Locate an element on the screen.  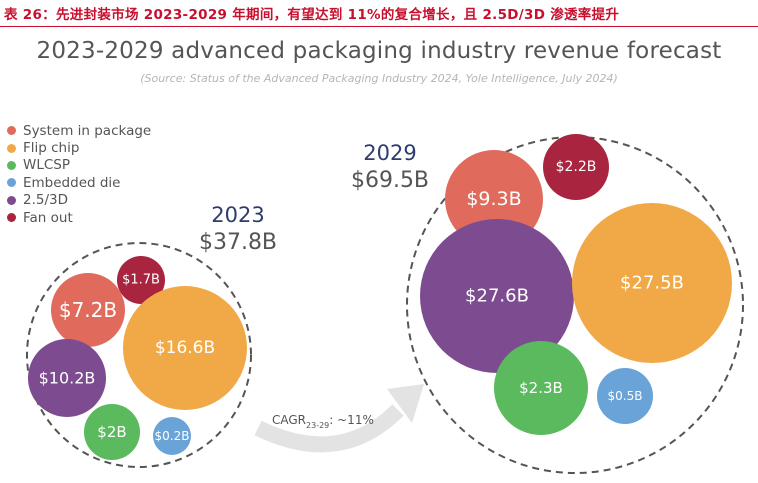
bubble-2023-2-5-3d is located at coordinates (67, 378).